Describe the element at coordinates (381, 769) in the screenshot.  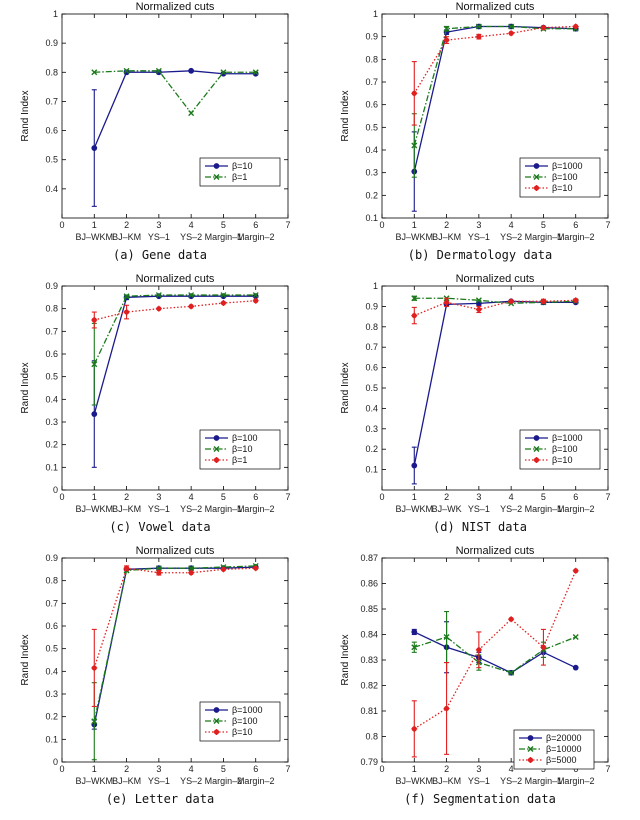
I see `x-tick-label-f: 0` at that location.